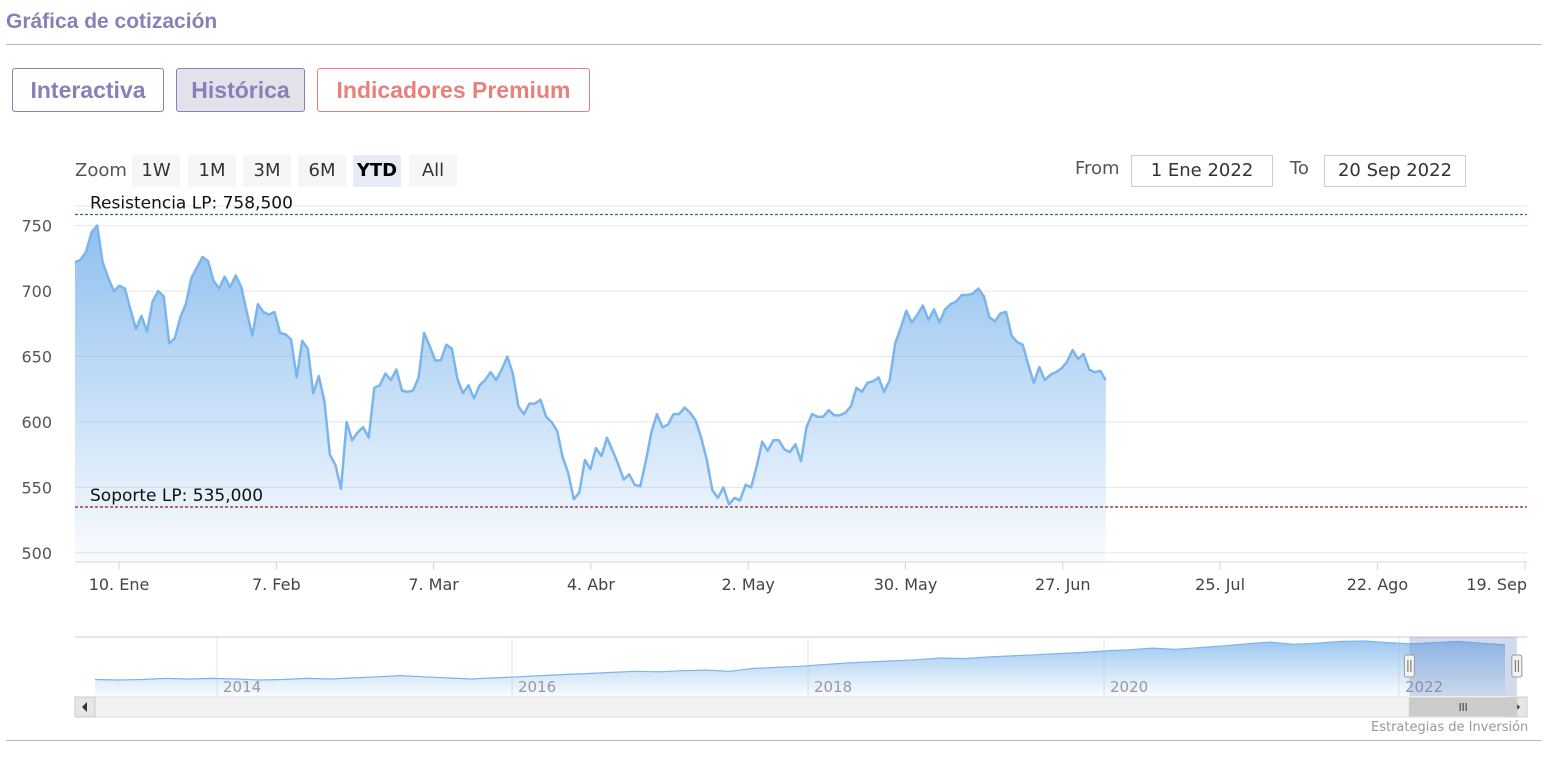 This screenshot has width=1556, height=762. I want to click on scrollbar-track, so click(801, 707).